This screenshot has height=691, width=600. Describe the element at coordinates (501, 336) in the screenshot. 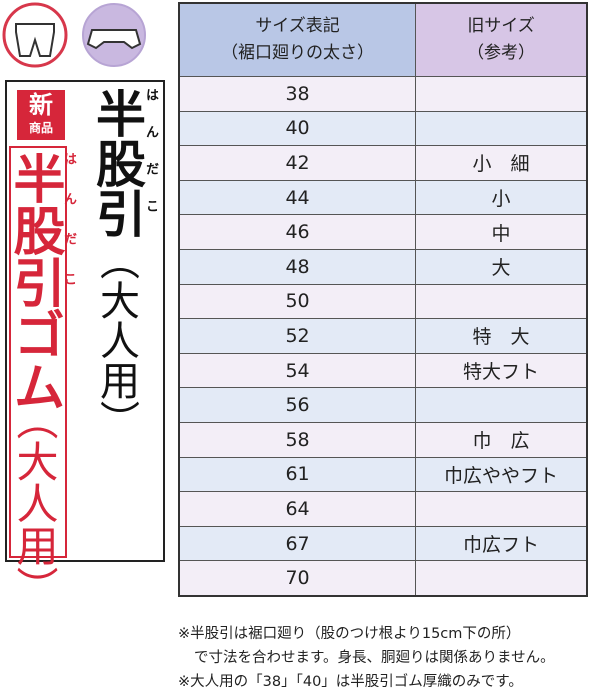

I see `old-size-cell: 特 大` at that location.